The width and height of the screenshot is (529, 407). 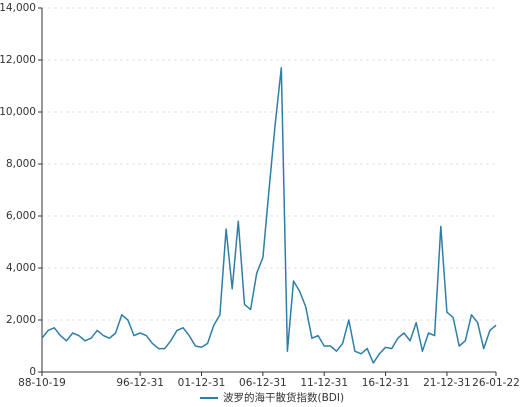 What do you see at coordinates (42, 383) in the screenshot?
I see `x-tick-label: 88-10-19` at bounding box center [42, 383].